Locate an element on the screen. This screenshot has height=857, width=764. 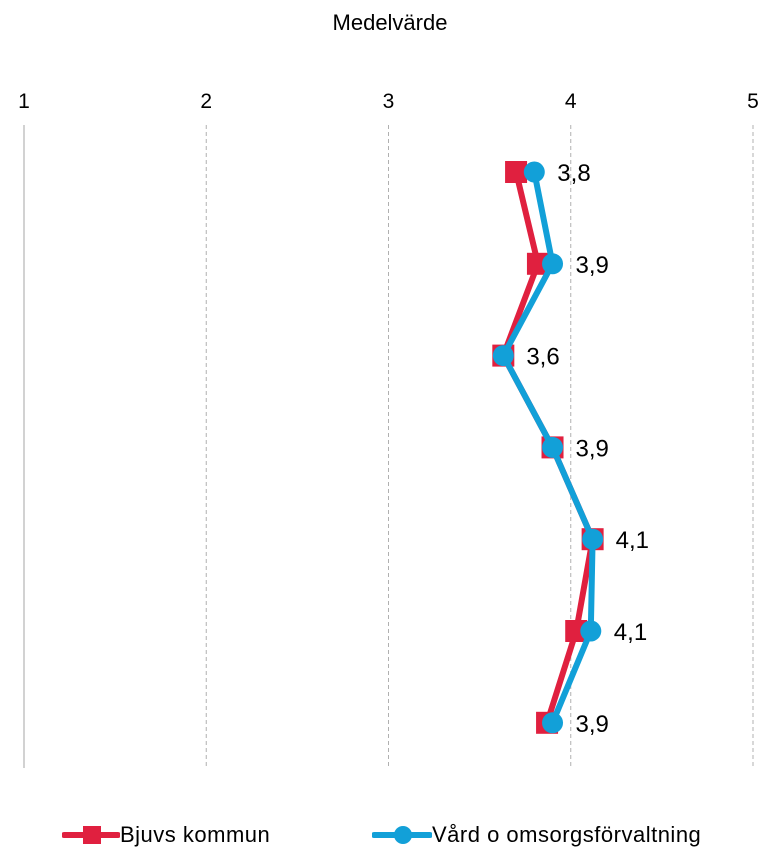
legend-label: Vård o omsorgsförvaltning is located at coordinates (567, 834).